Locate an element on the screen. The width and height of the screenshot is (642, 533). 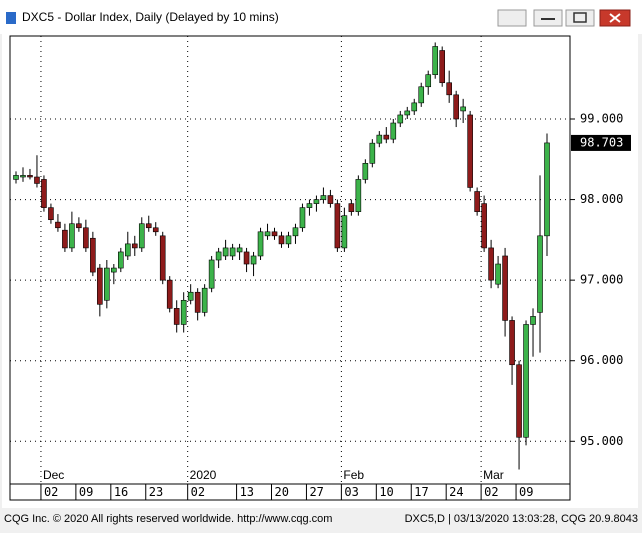
x-axis-strip is located at coordinates (290, 492).